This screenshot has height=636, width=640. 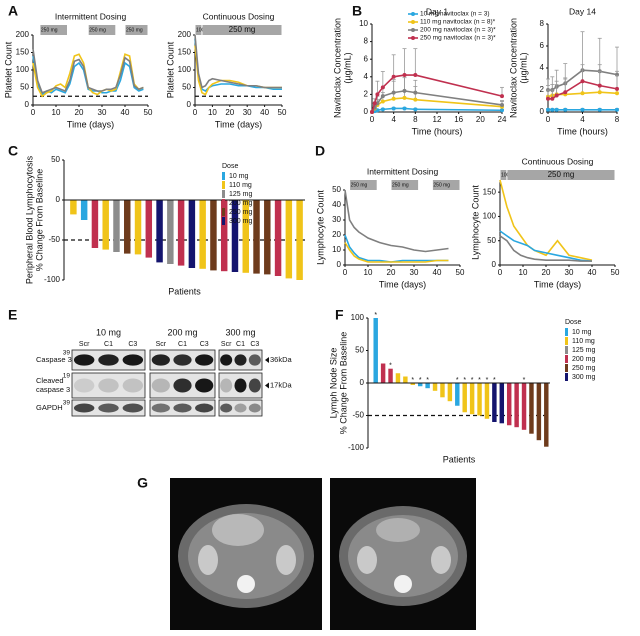 What do you see at coordinates (336, 204) in the screenshot?
I see `y-tick-label: 40` at bounding box center [336, 204].